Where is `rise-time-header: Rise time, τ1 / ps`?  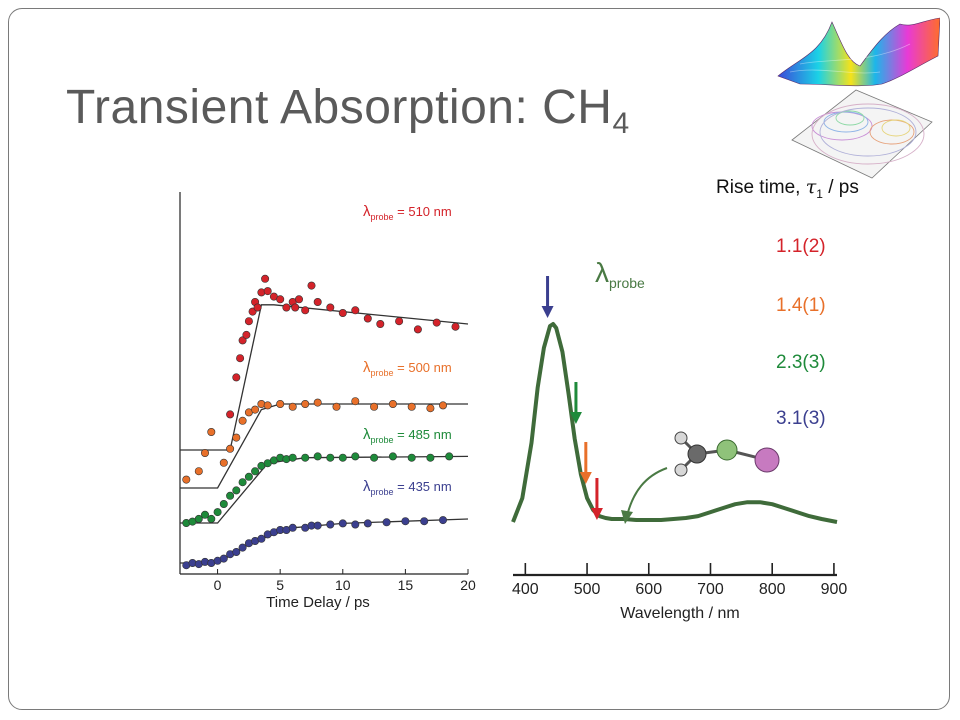 rise-time-header: Rise time, τ1 / ps is located at coordinates (787, 188).